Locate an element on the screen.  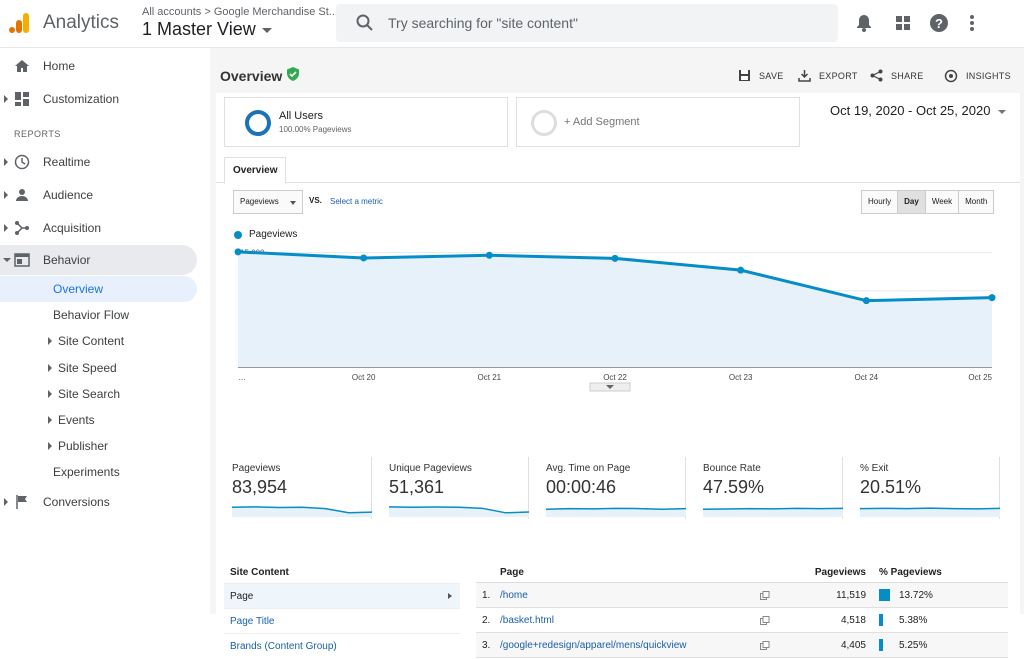
row-pageviews: 4,405 is located at coordinates (853, 645).